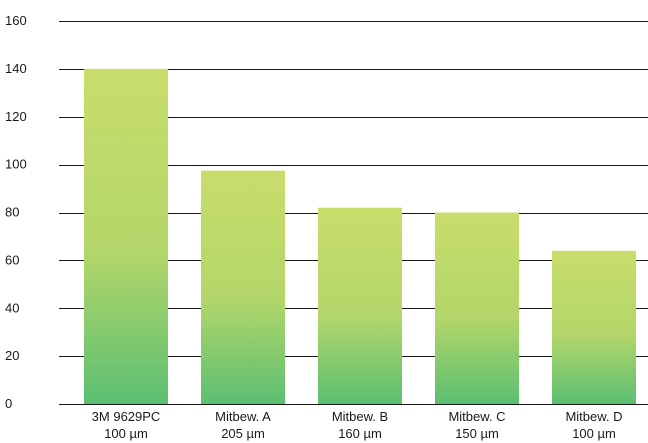 The image size is (648, 443). Describe the element at coordinates (16, 164) in the screenshot. I see `y-tick-label: 100` at that location.